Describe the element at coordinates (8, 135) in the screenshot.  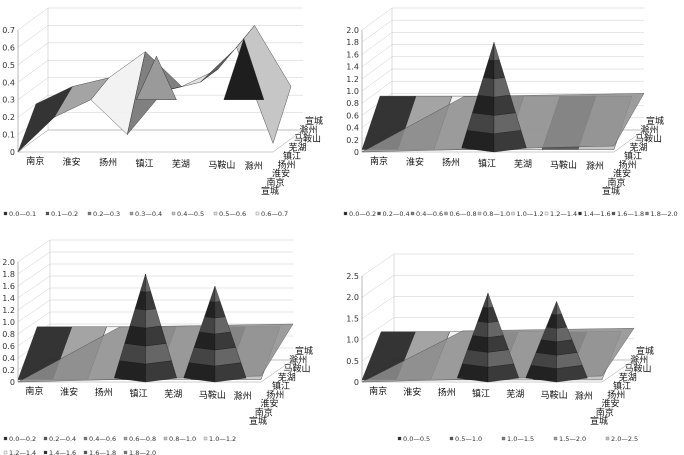
I see `z-tick-label: 0.1` at that location.